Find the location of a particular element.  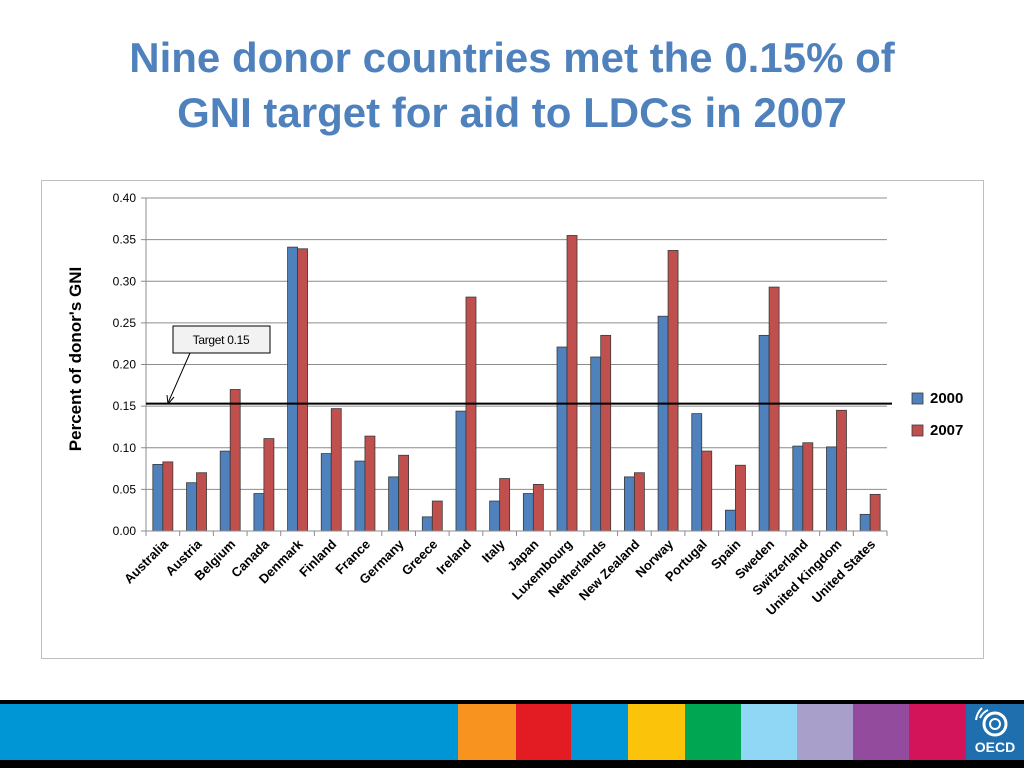

target-label: Target 0.15 is located at coordinates (221, 340).